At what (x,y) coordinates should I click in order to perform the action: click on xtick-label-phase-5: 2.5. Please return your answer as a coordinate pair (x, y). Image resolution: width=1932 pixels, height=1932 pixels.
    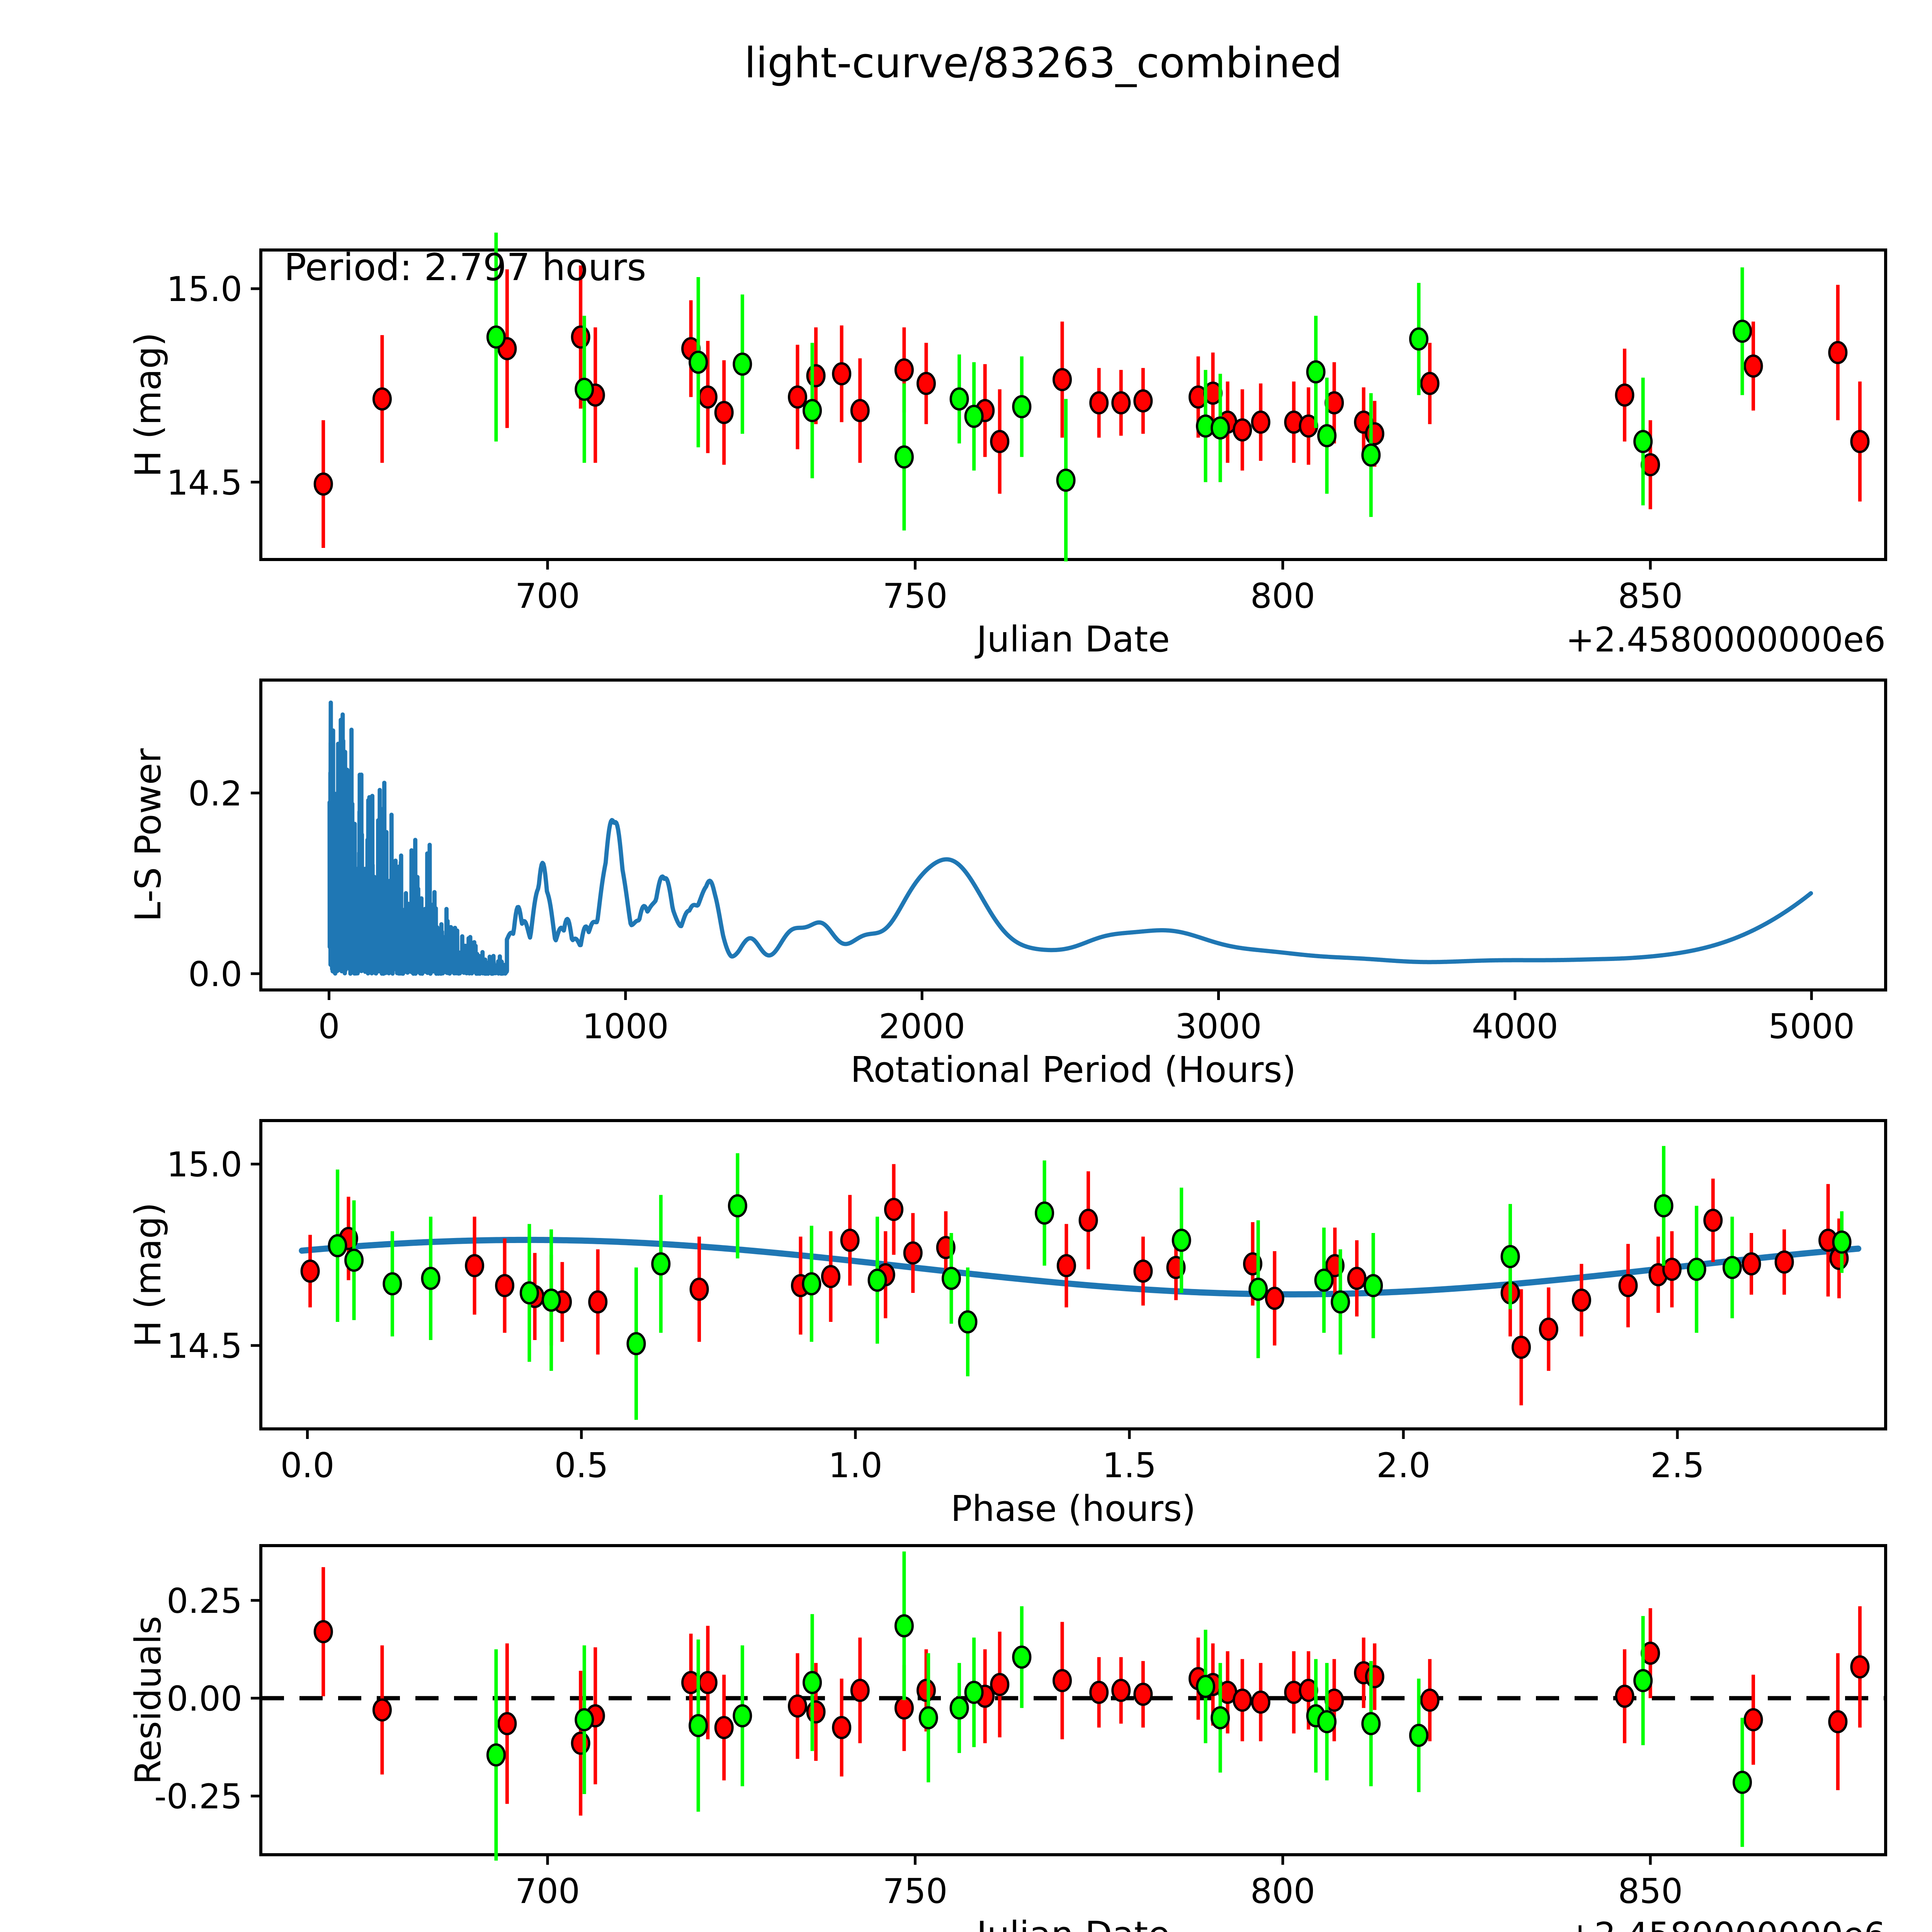
    Looking at the image, I should click on (1677, 1466).